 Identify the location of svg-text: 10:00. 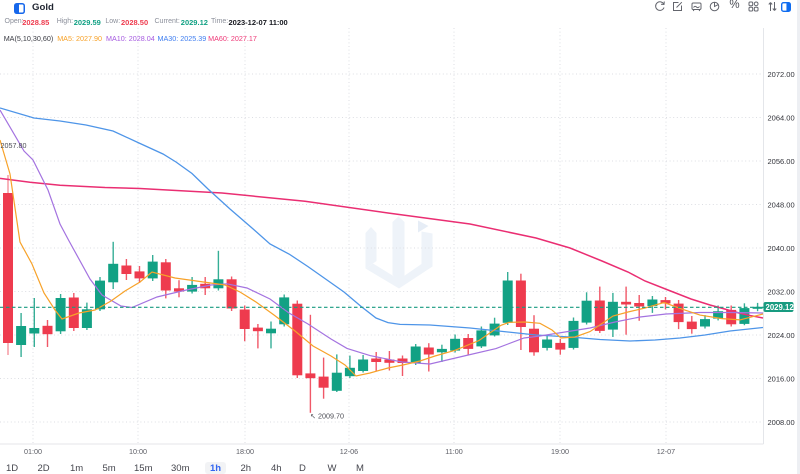
(138, 451).